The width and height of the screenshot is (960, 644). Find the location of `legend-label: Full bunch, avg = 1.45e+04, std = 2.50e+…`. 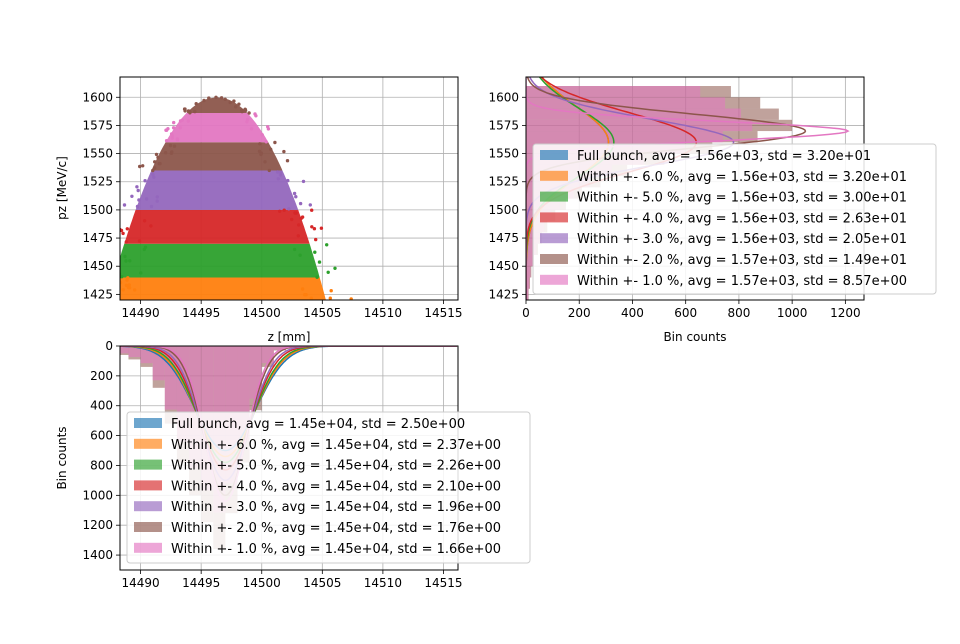

legend-label: Full bunch, avg = 1.45e+04, std = 2.50e+… is located at coordinates (318, 424).